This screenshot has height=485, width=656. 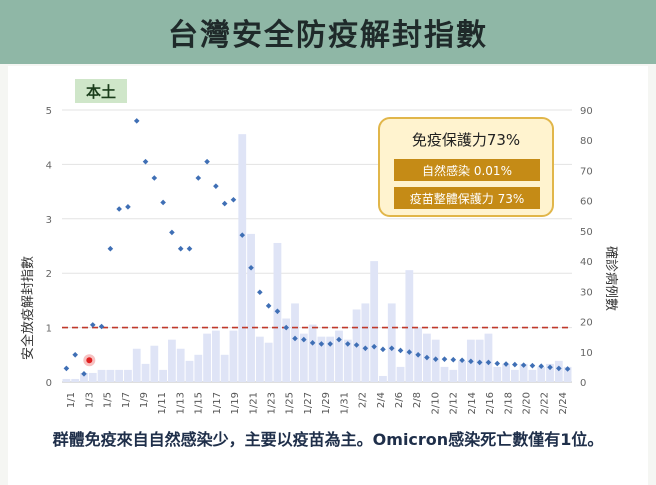 I want to click on highlight-dot, so click(x=89, y=360).